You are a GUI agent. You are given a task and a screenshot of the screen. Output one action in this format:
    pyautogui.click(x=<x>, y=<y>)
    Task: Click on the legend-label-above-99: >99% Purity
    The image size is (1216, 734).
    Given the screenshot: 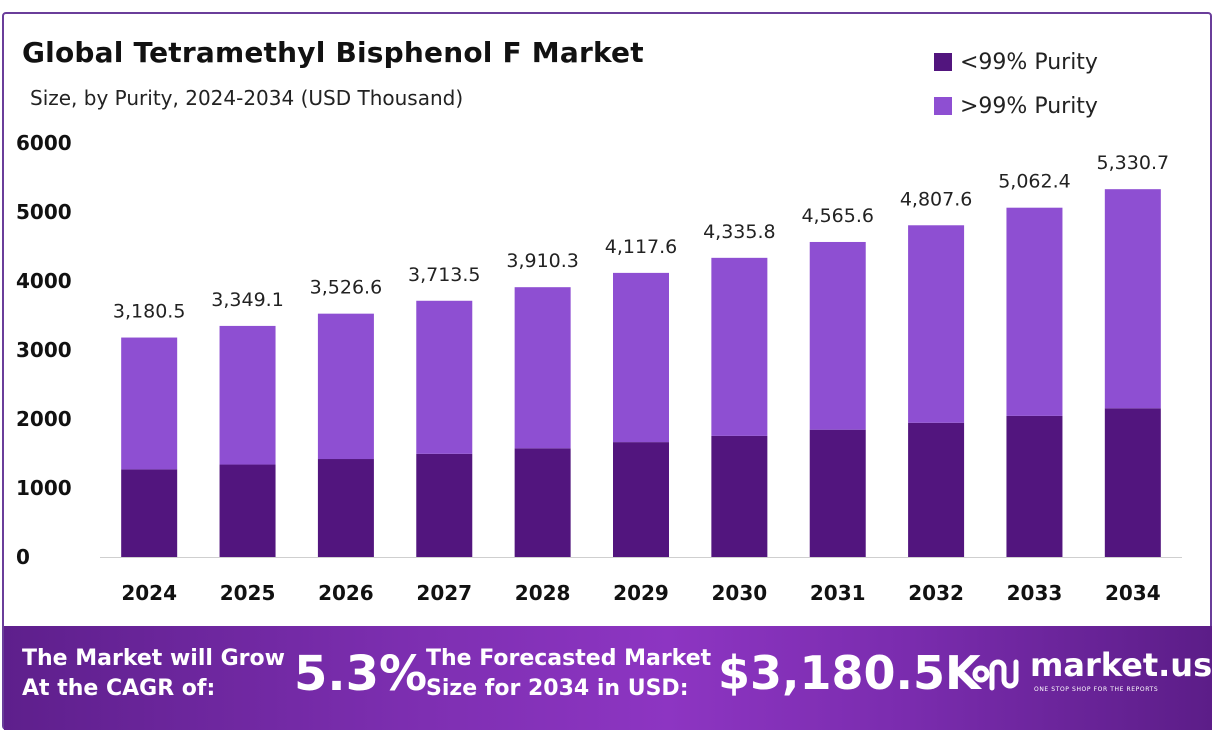 What is the action you would take?
    pyautogui.click(x=1029, y=106)
    